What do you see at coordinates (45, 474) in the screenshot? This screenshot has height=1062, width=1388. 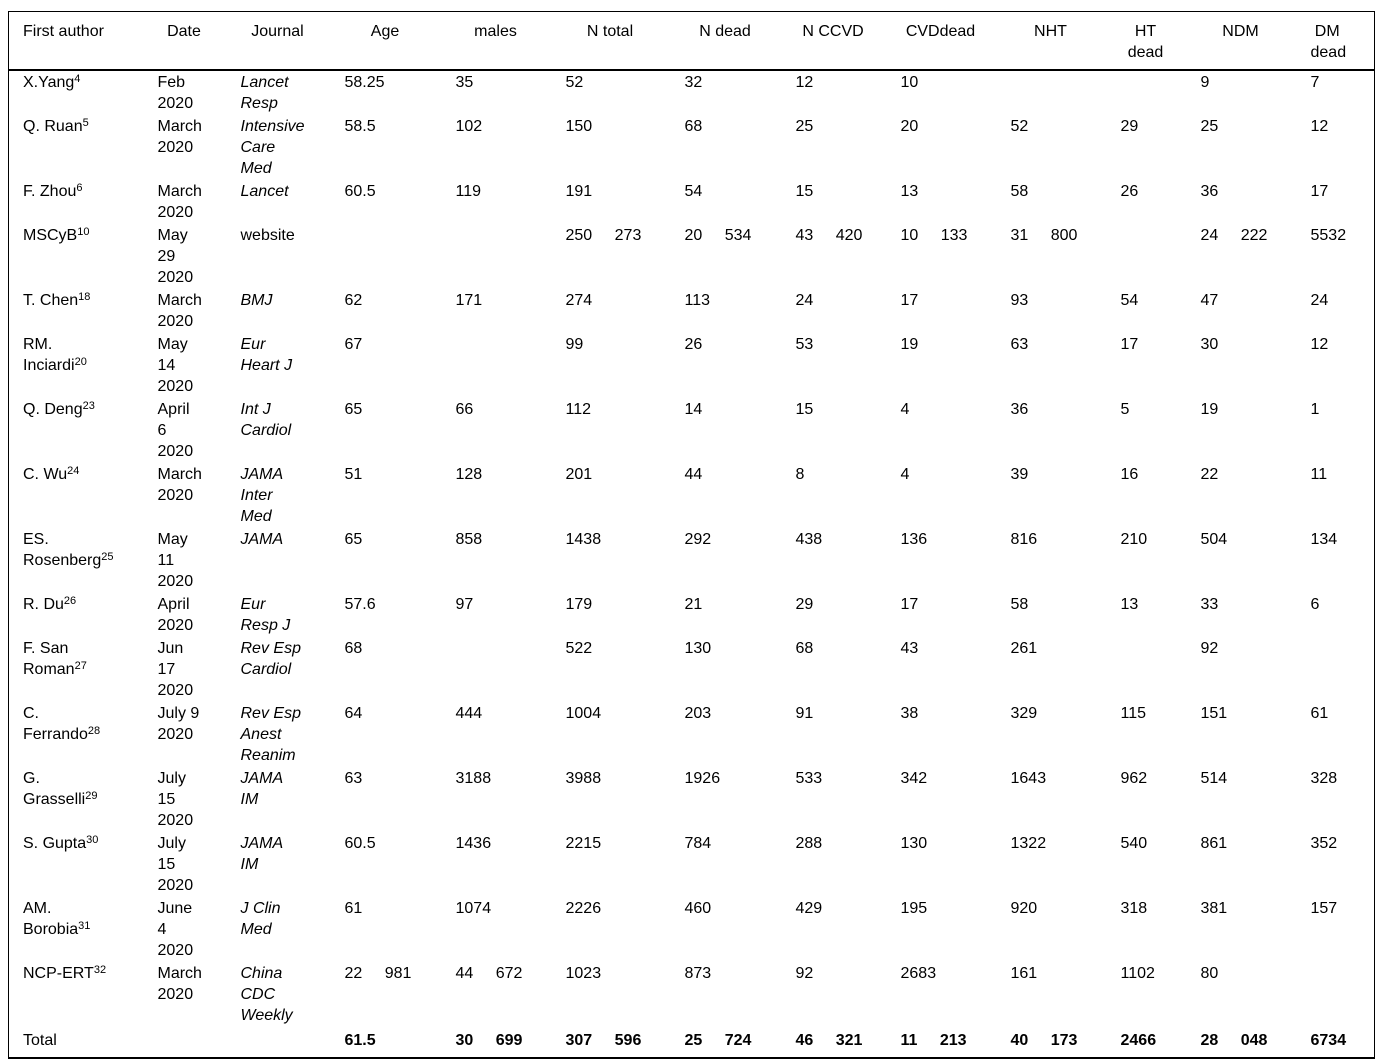 I see `author-name: C. Wu` at bounding box center [45, 474].